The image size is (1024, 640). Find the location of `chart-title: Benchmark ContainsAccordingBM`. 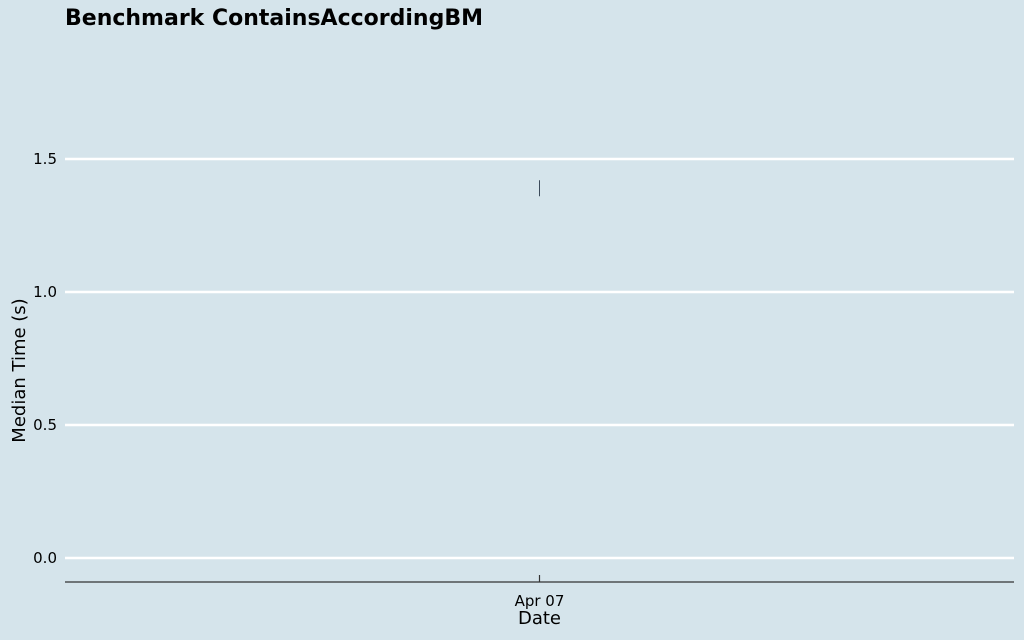

chart-title: Benchmark ContainsAccordingBM is located at coordinates (274, 18).